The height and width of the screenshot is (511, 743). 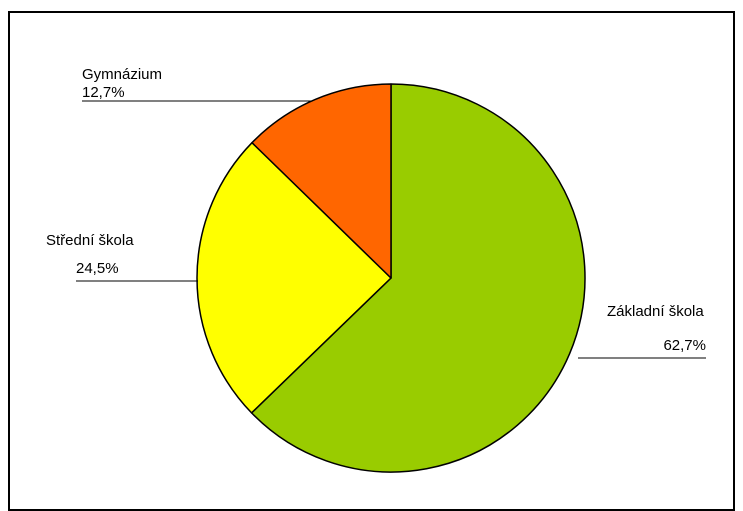 I want to click on slice-label-0: Základní škola, so click(x=655, y=311).